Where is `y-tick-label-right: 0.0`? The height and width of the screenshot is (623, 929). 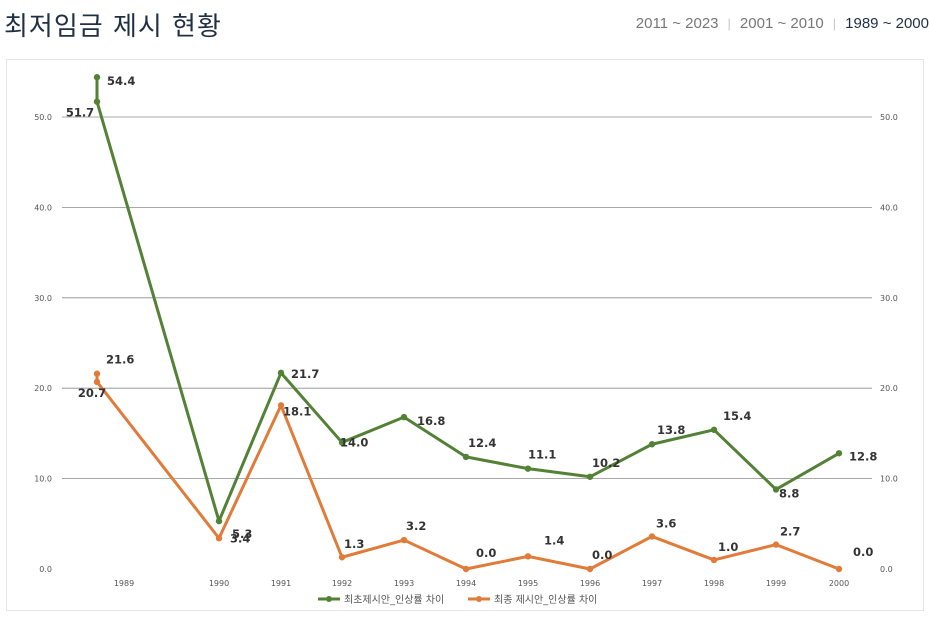
y-tick-label-right: 0.0 is located at coordinates (886, 569).